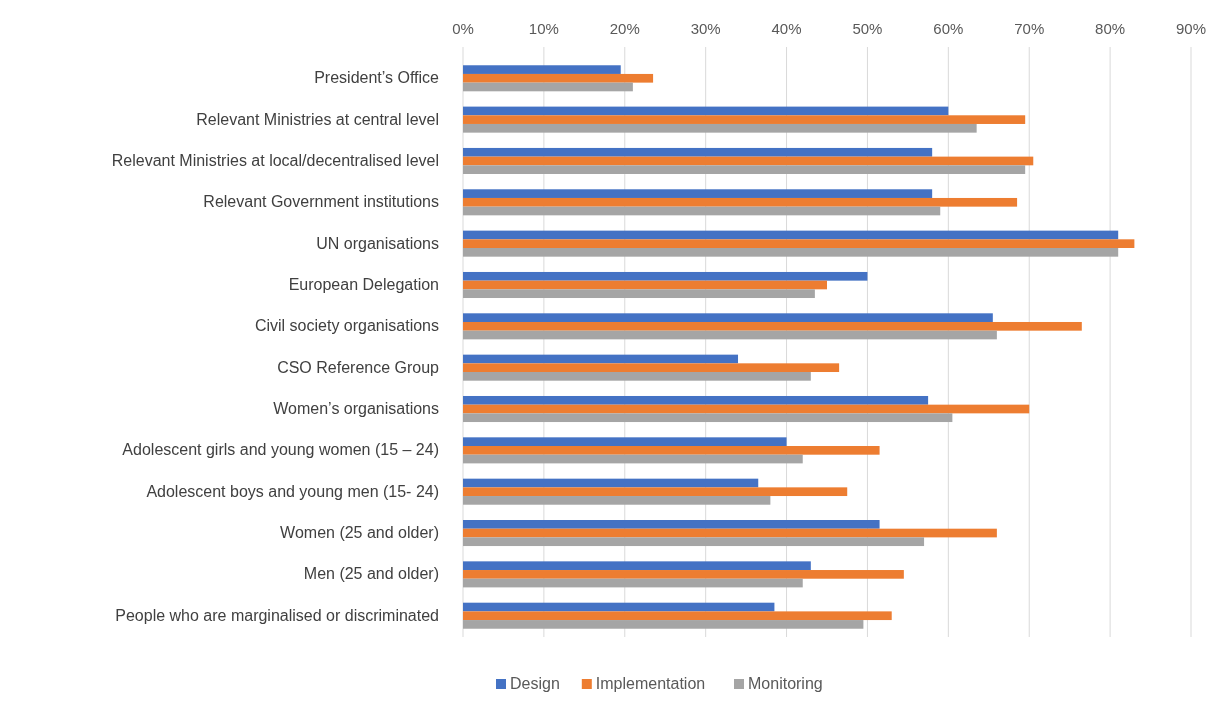 The width and height of the screenshot is (1229, 717). What do you see at coordinates (785, 683) in the screenshot?
I see `legend-label: Monitoring` at bounding box center [785, 683].